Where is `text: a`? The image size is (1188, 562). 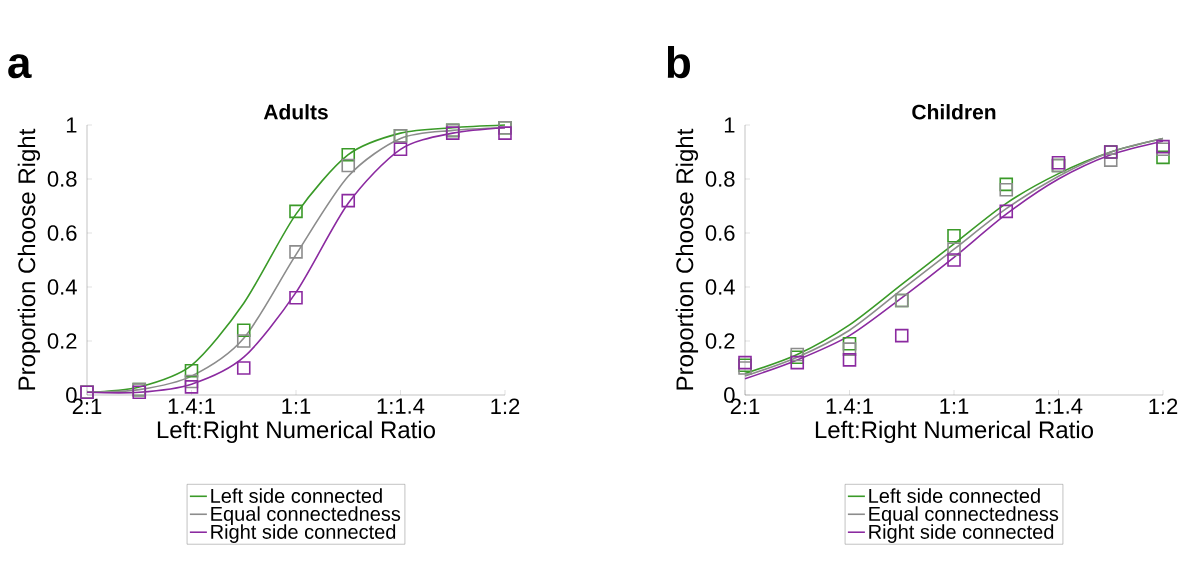 text: a is located at coordinates (20, 66).